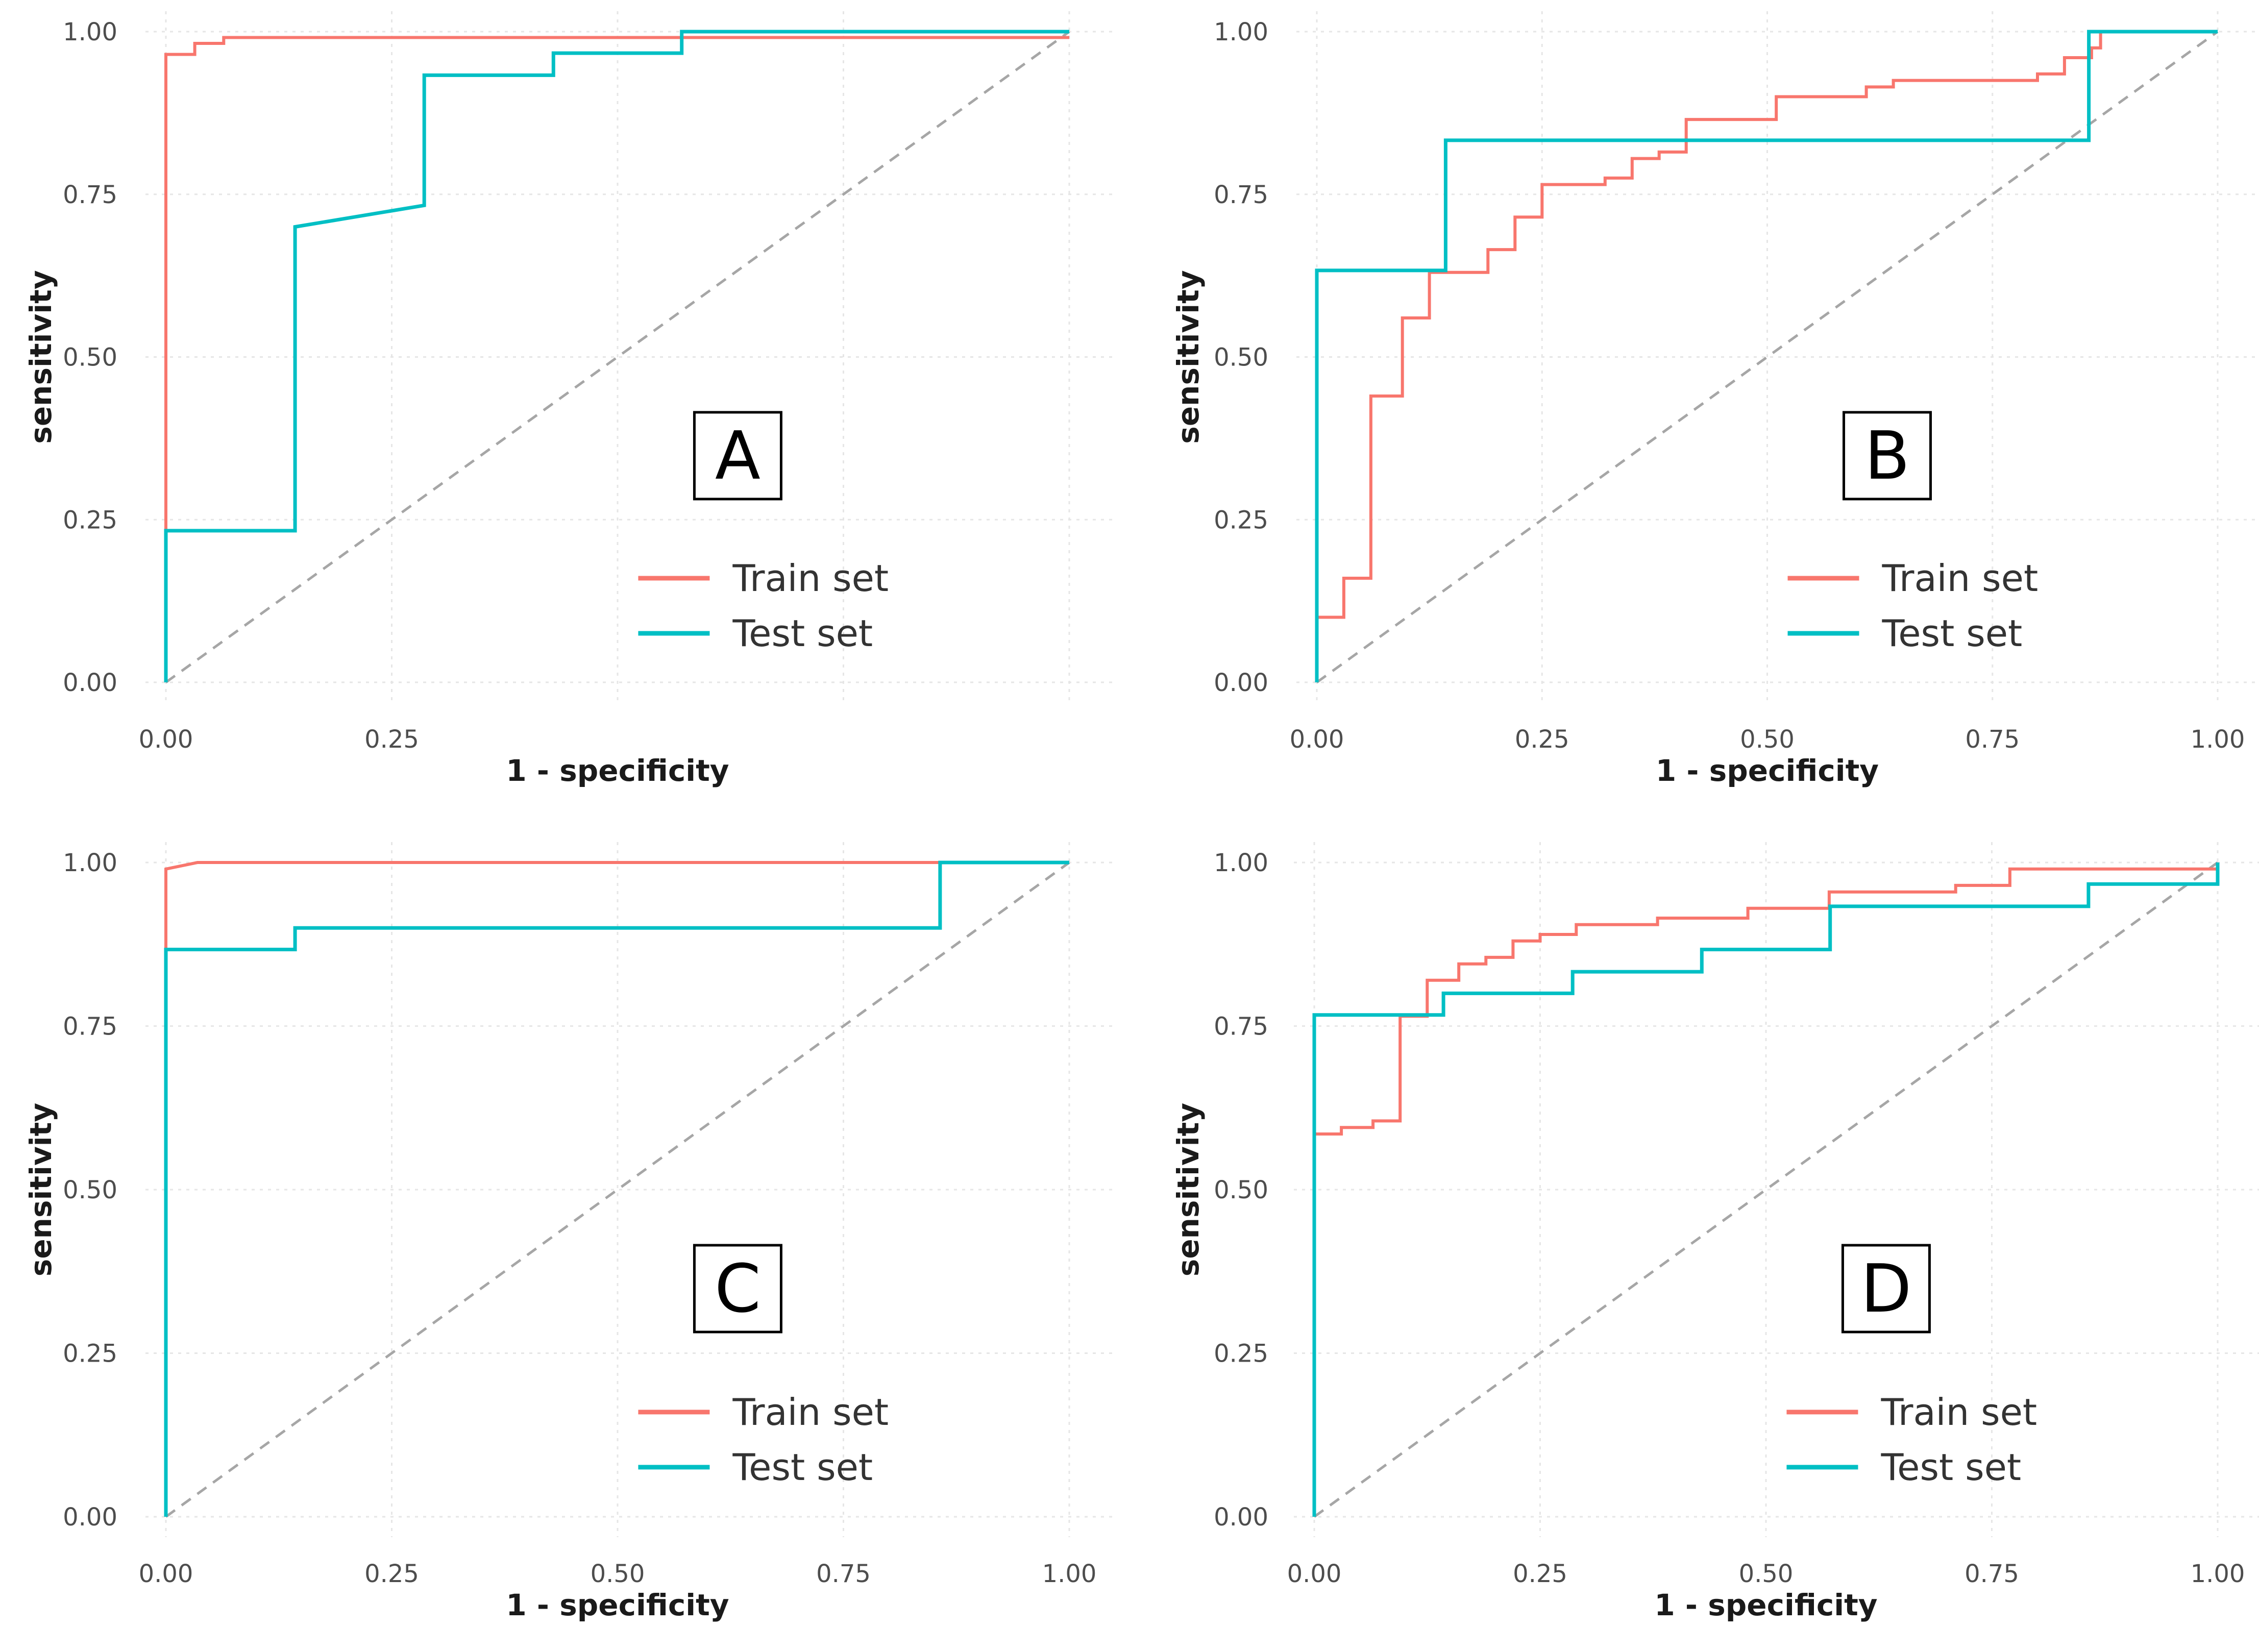 The image size is (2259, 1652). I want to click on panel-letter: B, so click(1887, 456).